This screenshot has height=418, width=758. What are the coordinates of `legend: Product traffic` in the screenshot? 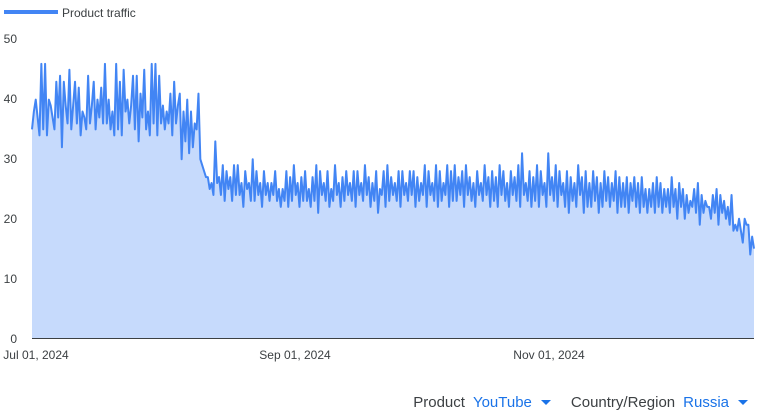 It's located at (70, 13).